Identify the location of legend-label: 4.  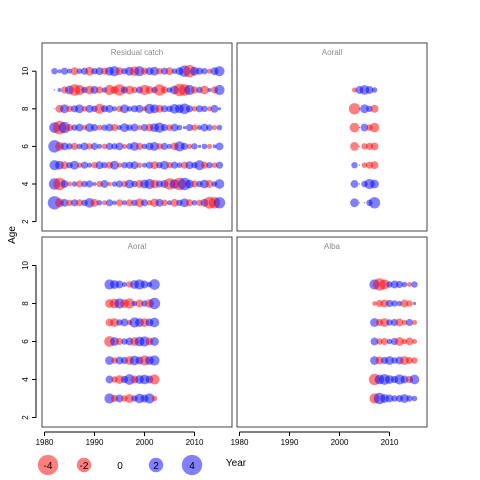
(192, 466).